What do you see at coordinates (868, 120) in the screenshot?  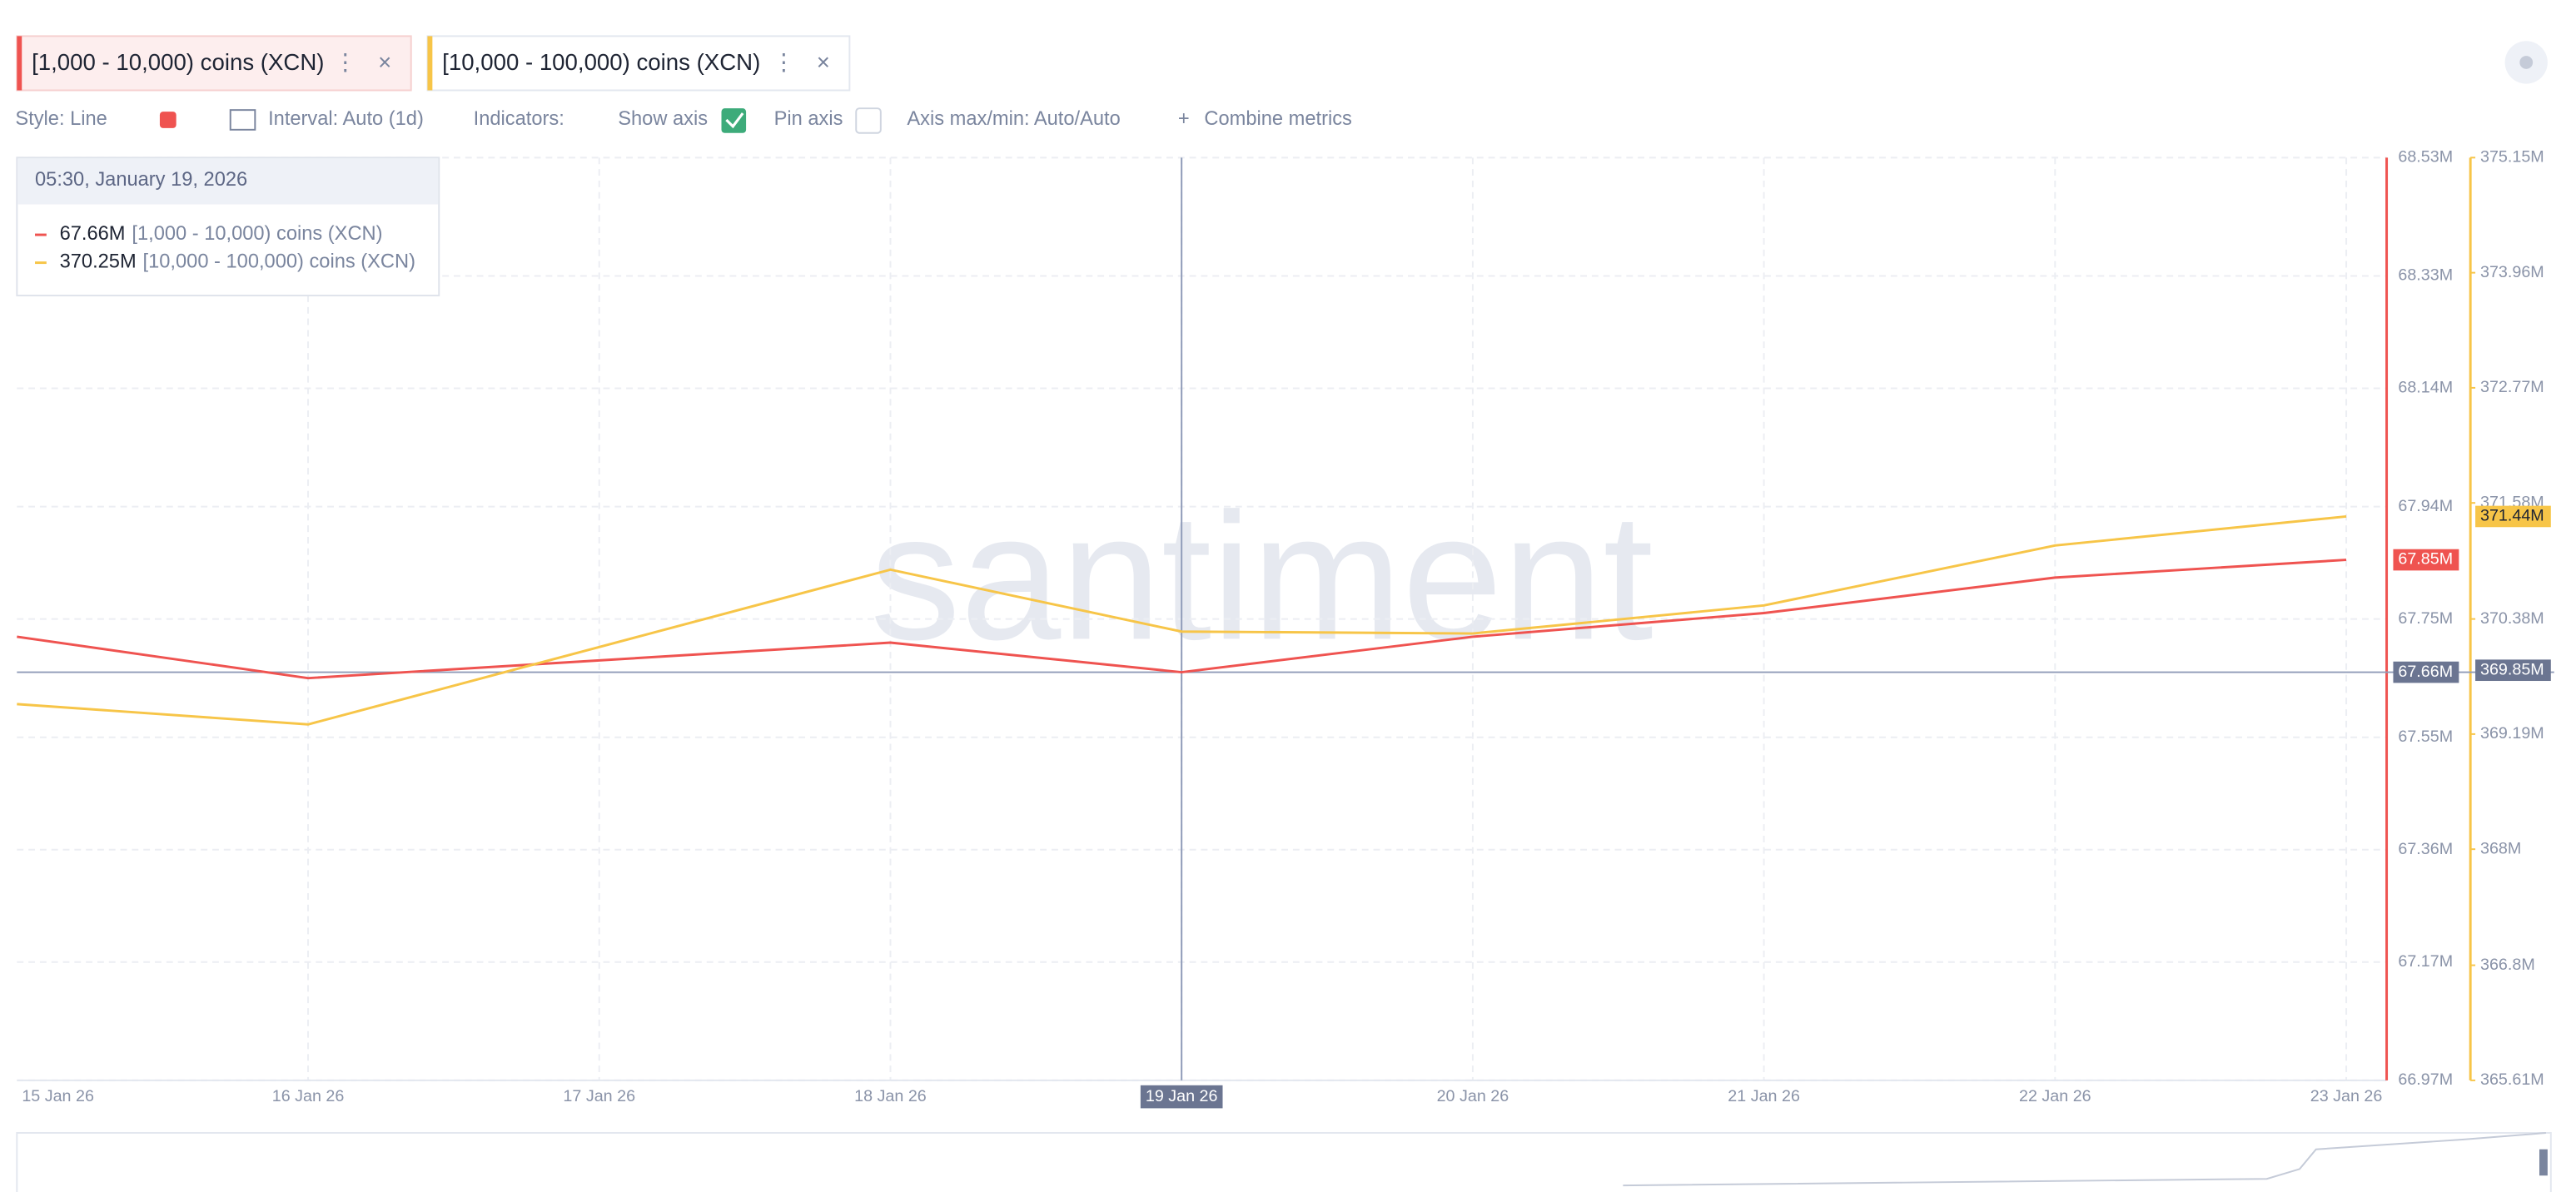 I see `pin-axis-checkbox` at bounding box center [868, 120].